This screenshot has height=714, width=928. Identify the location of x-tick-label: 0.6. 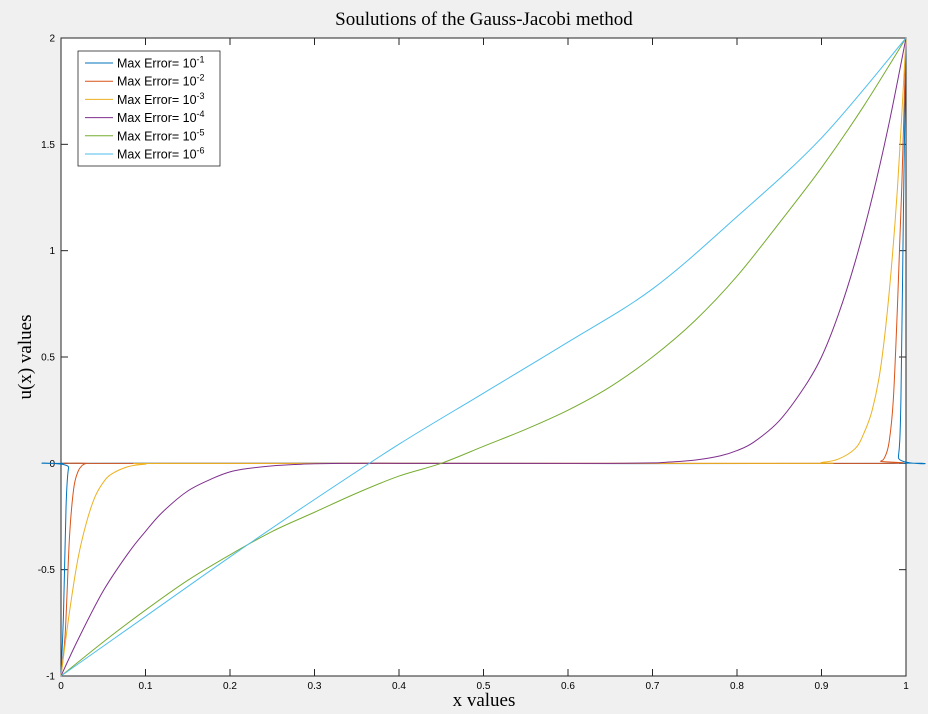
(568, 686).